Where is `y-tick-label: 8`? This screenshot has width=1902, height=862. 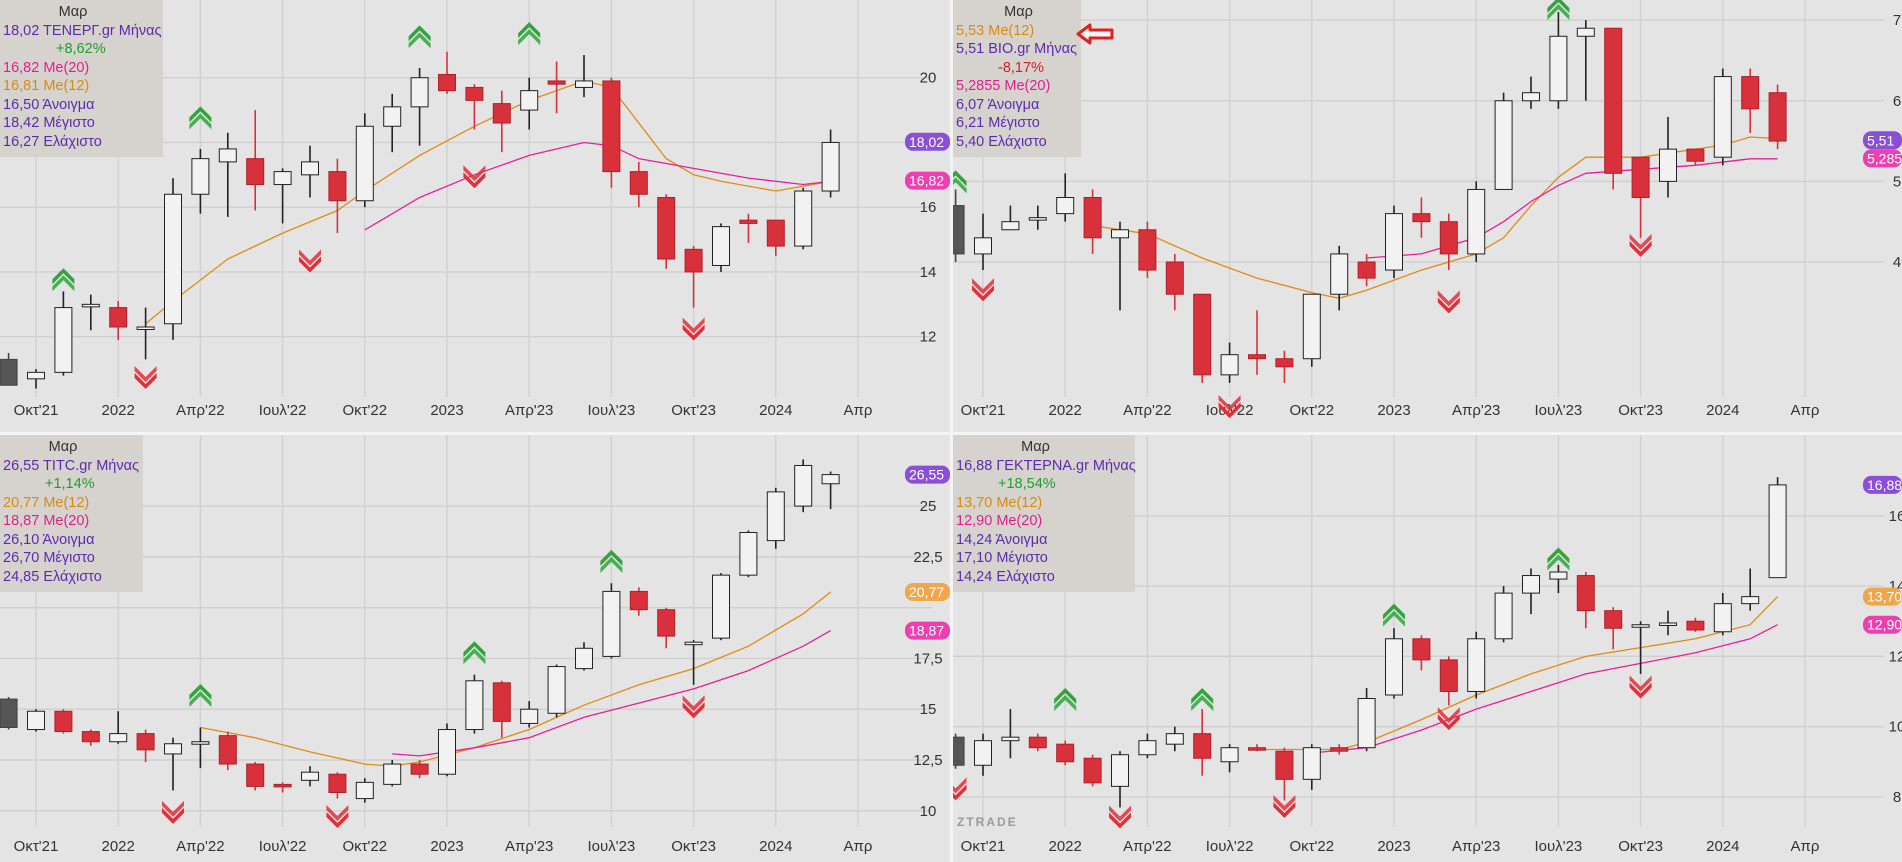
y-tick-label: 8 is located at coordinates (1897, 797).